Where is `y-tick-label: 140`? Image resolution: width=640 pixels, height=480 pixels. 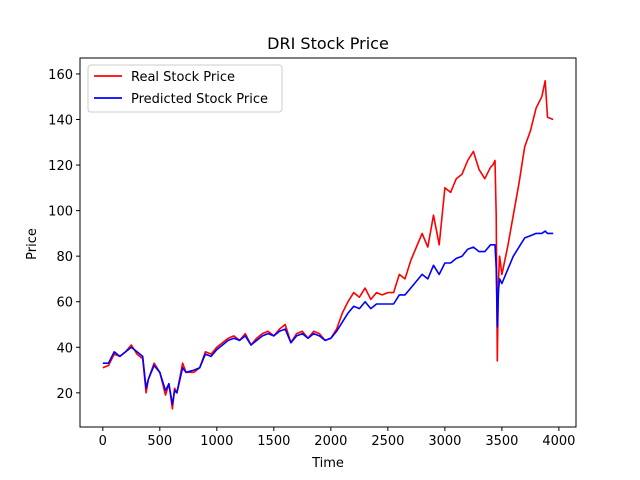
y-tick-label: 140 is located at coordinates (60, 121).